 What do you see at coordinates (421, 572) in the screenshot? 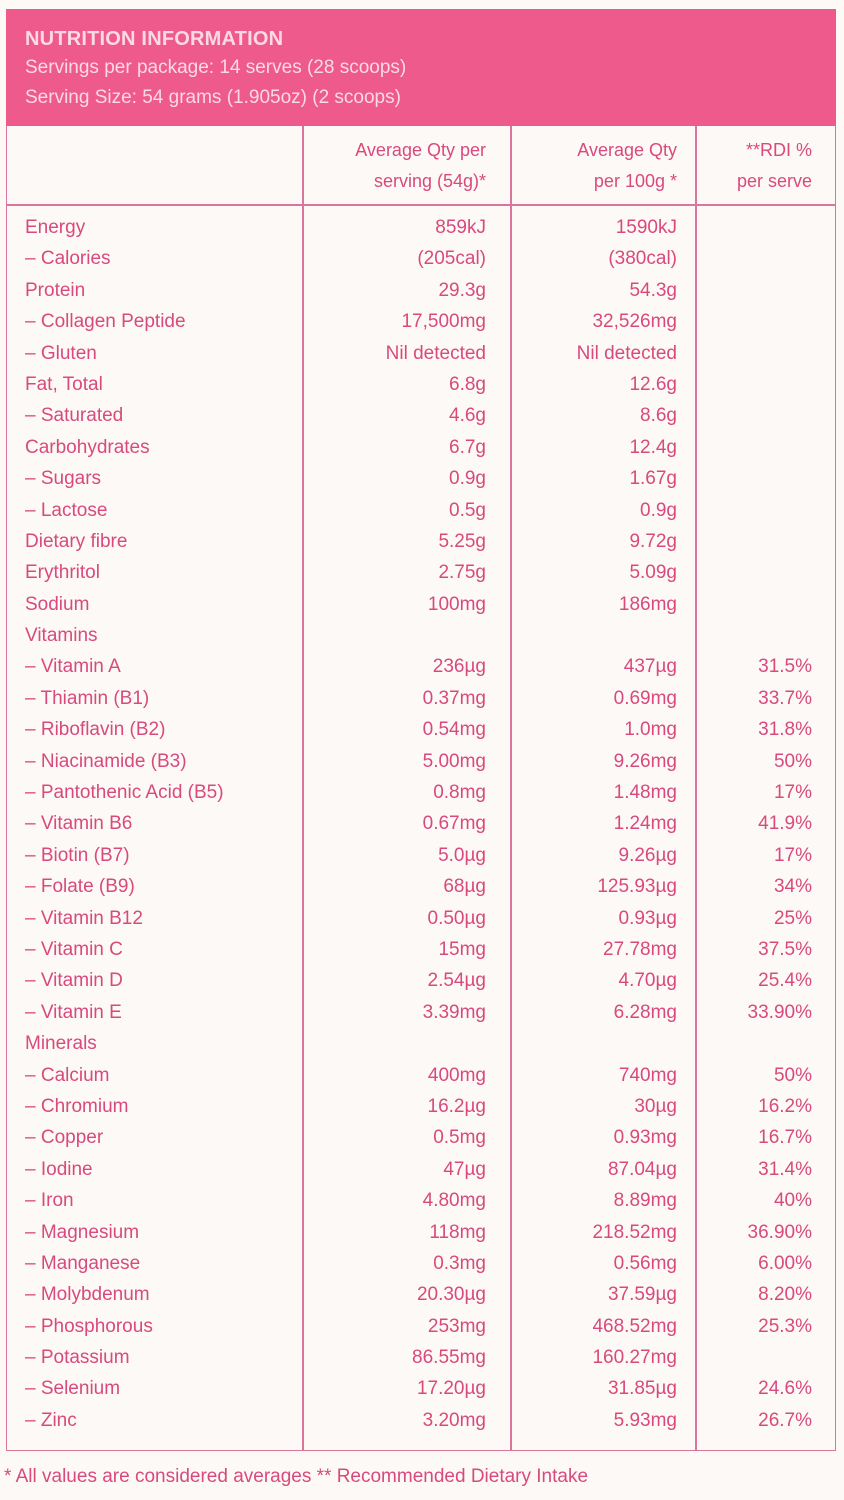
I see `table-row: Erythritol 2.75g 5.09g` at bounding box center [421, 572].